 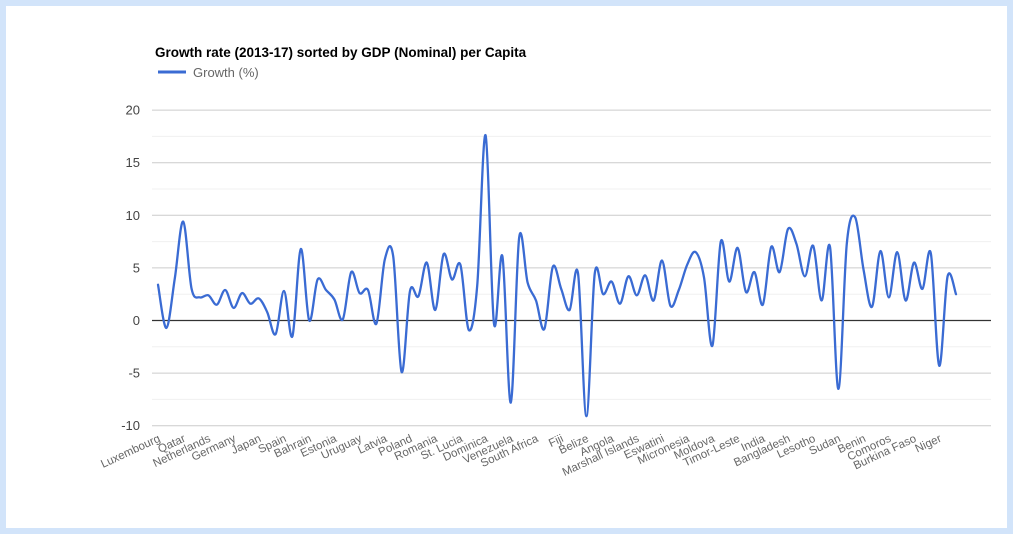 What do you see at coordinates (136, 320) in the screenshot?
I see `y-tick-label: 0` at bounding box center [136, 320].